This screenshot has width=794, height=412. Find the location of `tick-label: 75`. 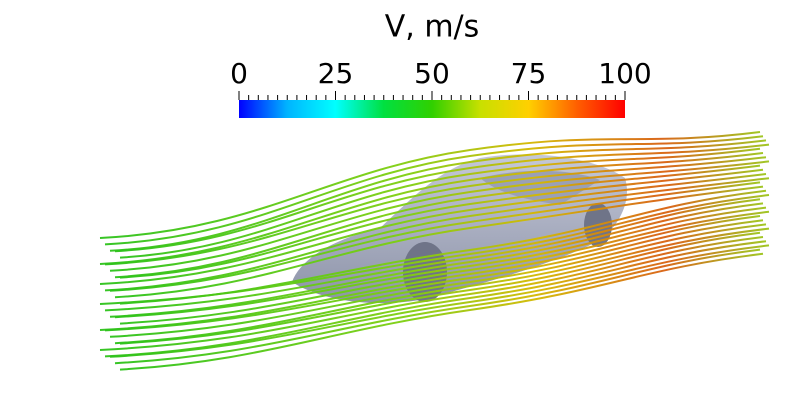

tick-label: 75 is located at coordinates (529, 73).